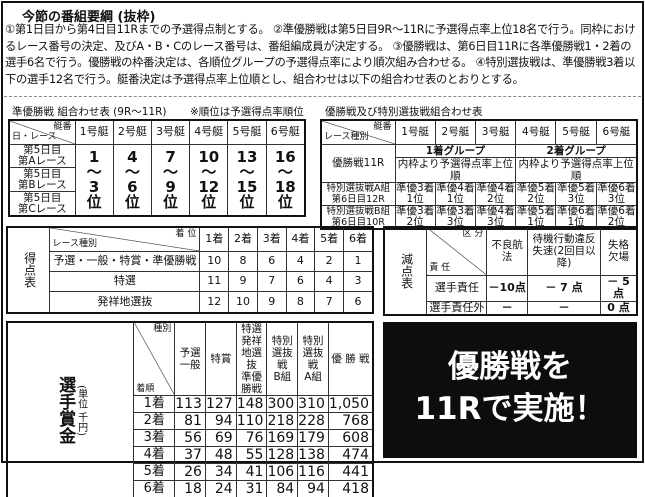 The image size is (645, 497). I want to click on penalty-value: － 5 点, so click(619, 288).